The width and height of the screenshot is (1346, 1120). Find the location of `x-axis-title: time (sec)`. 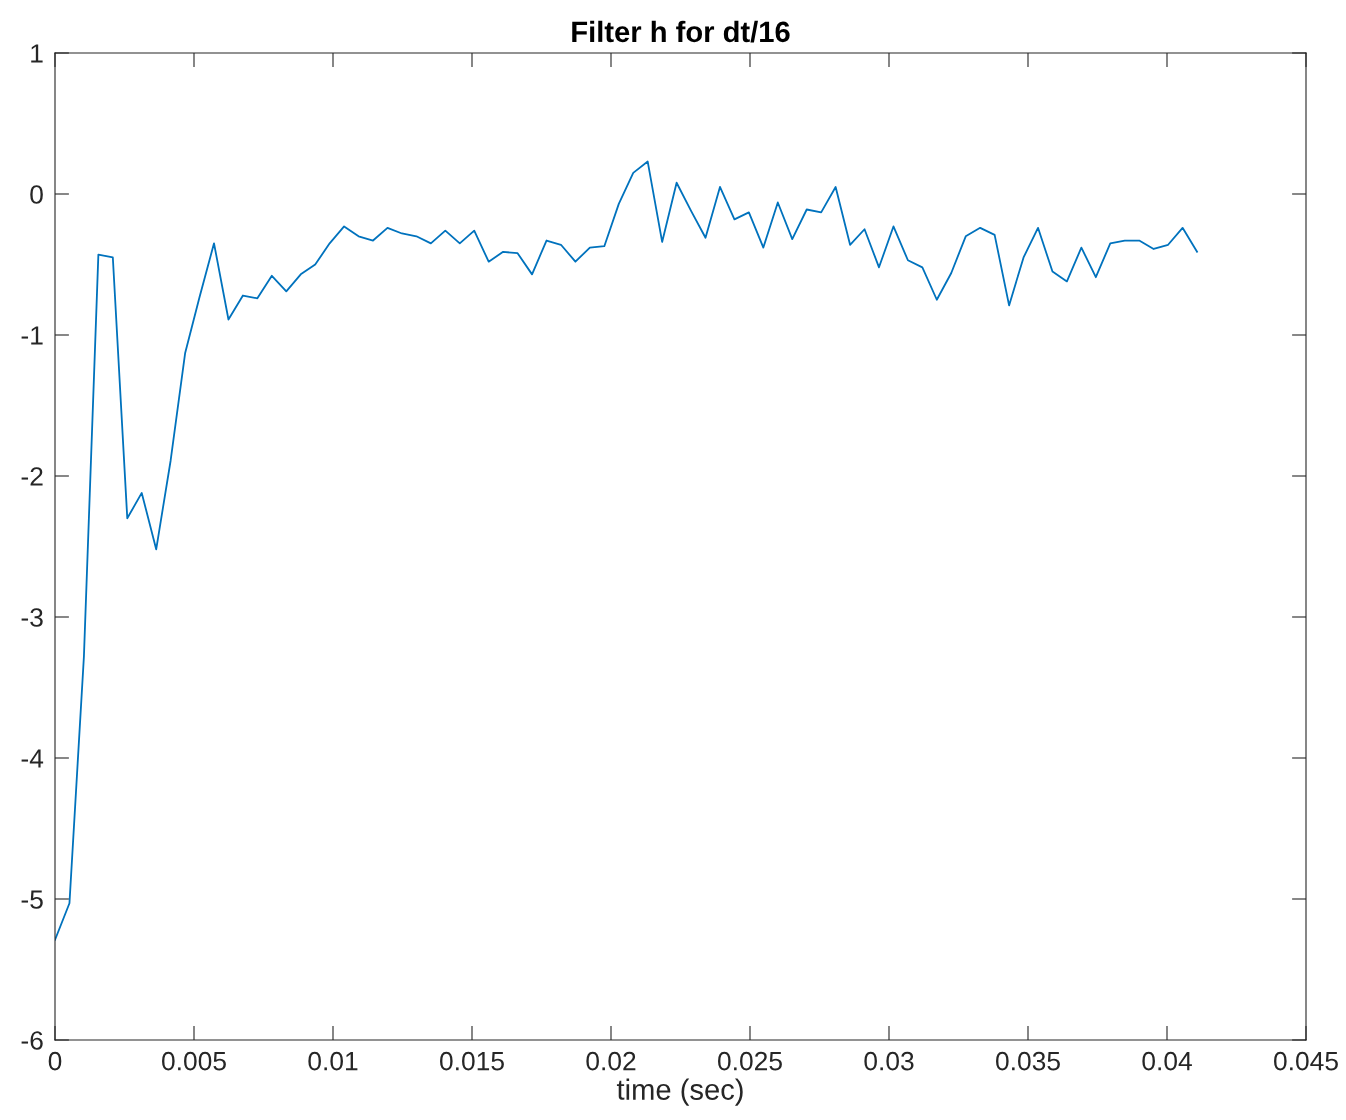

x-axis-title: time (sec) is located at coordinates (679, 1092).